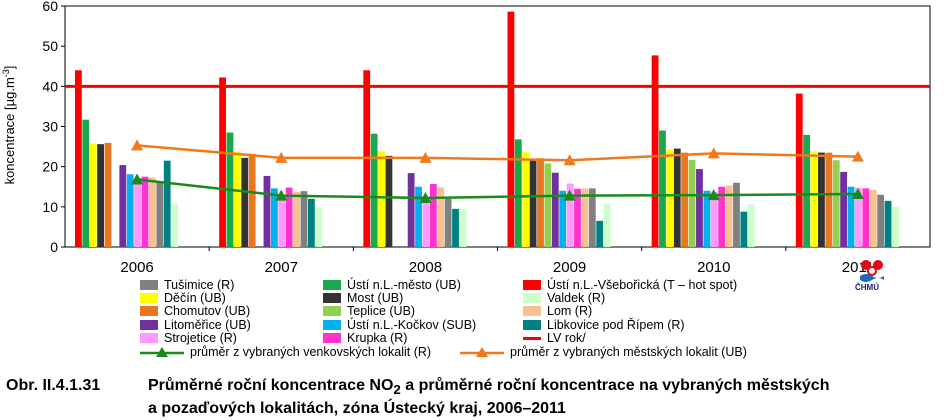 The height and width of the screenshot is (420, 950). Describe the element at coordinates (375, 298) in the screenshot. I see `legend-label: Most (UB)` at that location.